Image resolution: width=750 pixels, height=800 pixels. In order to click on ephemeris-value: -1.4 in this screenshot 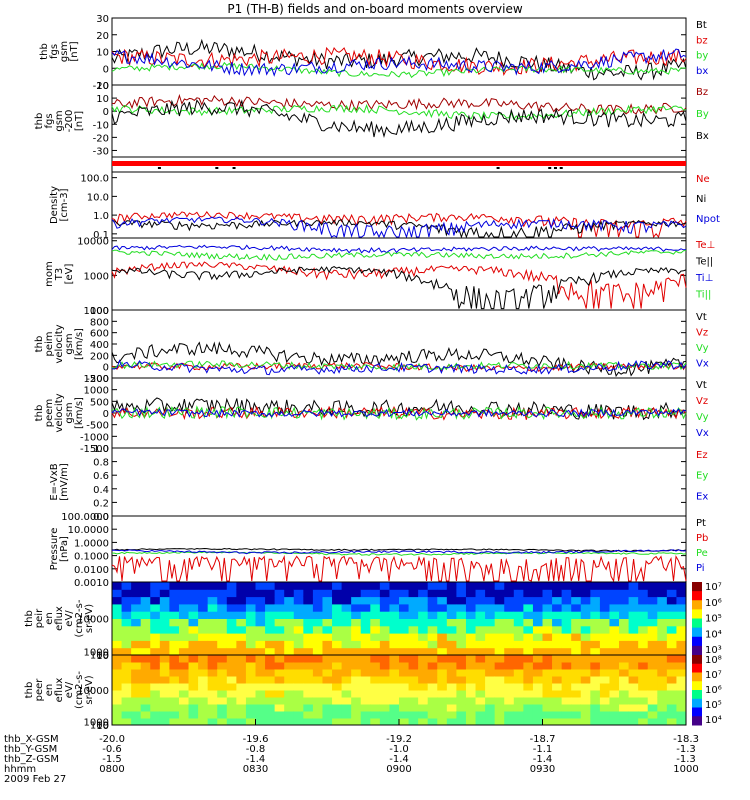, I will do `click(399, 759)`.